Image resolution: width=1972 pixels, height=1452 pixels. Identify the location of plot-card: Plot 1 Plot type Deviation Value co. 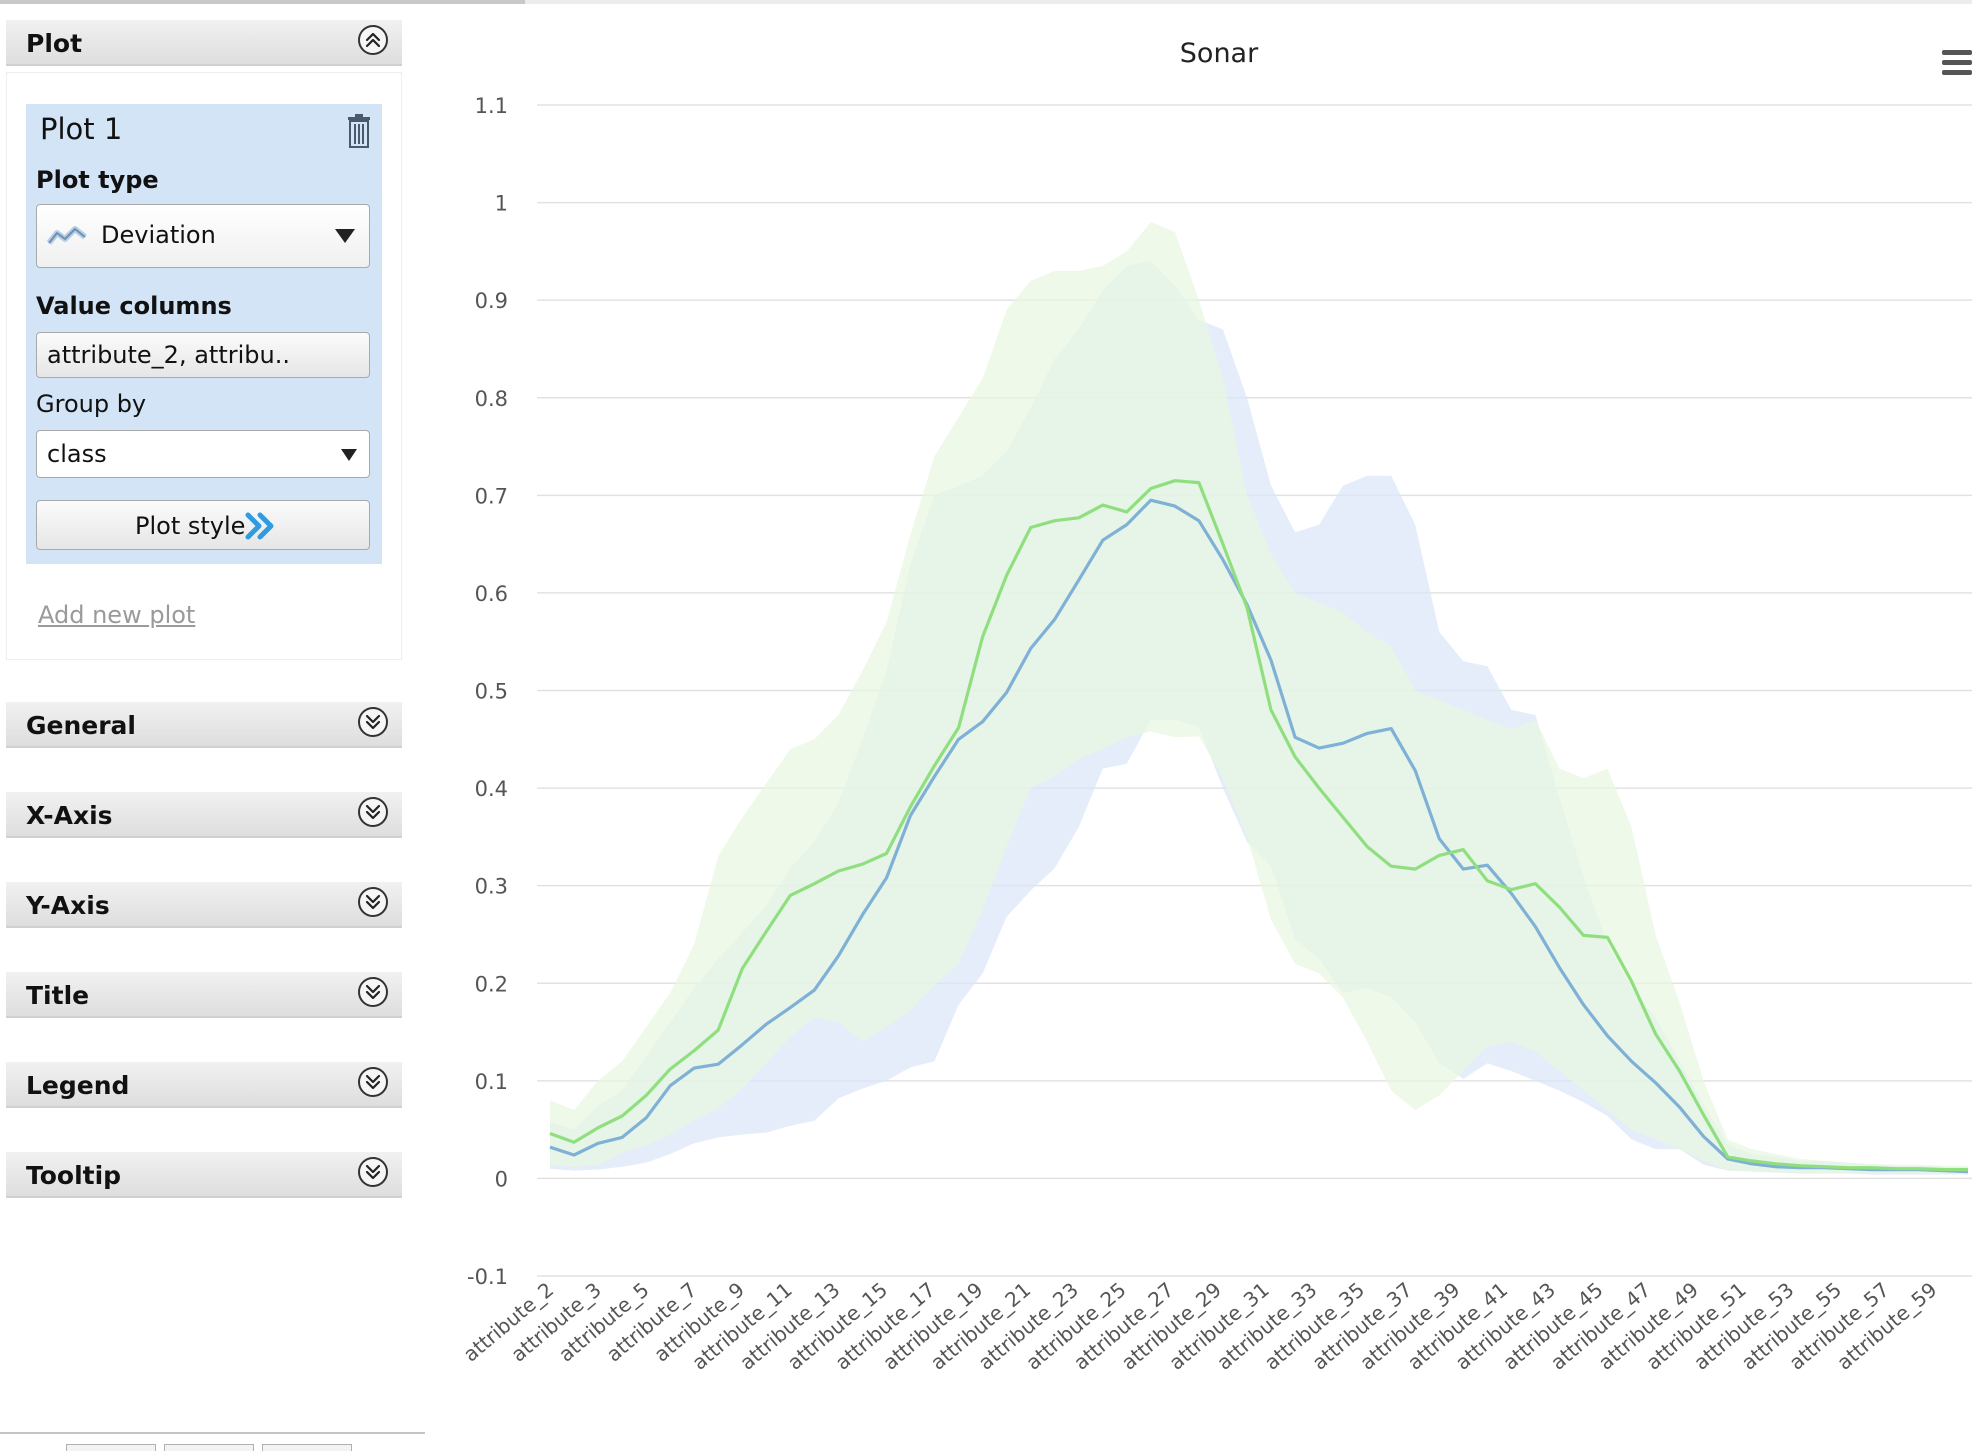
(204, 334).